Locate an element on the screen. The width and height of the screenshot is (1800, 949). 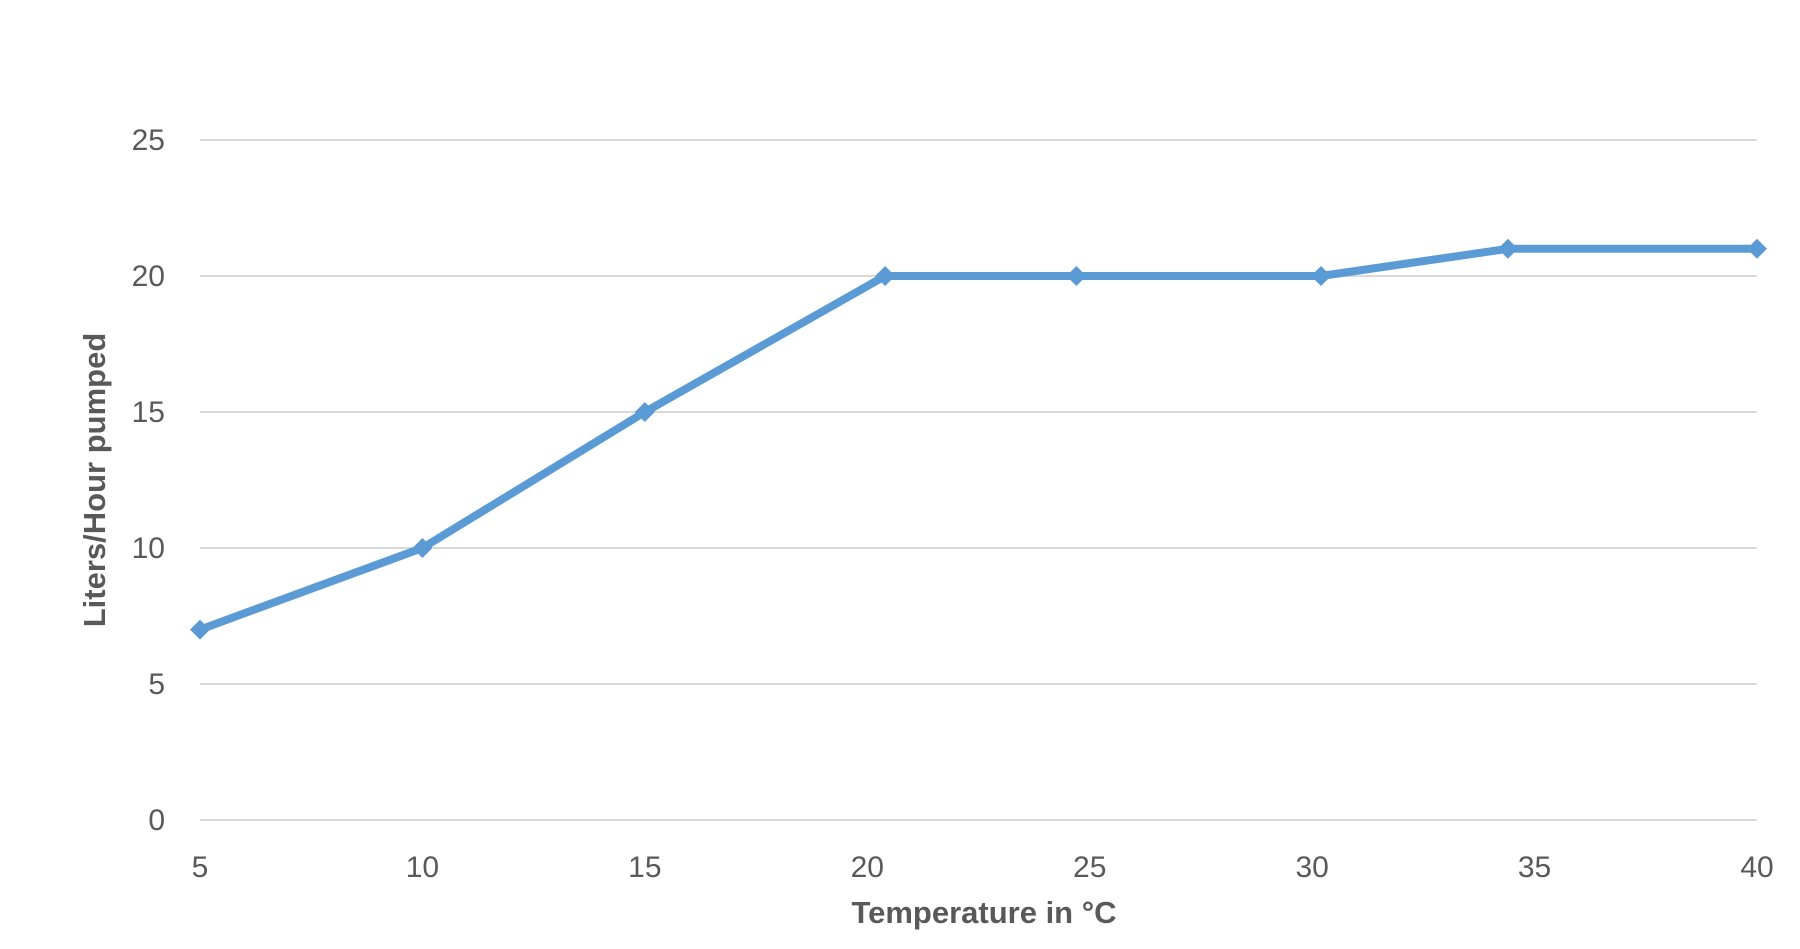
y-tick-label: 15 is located at coordinates (148, 412).